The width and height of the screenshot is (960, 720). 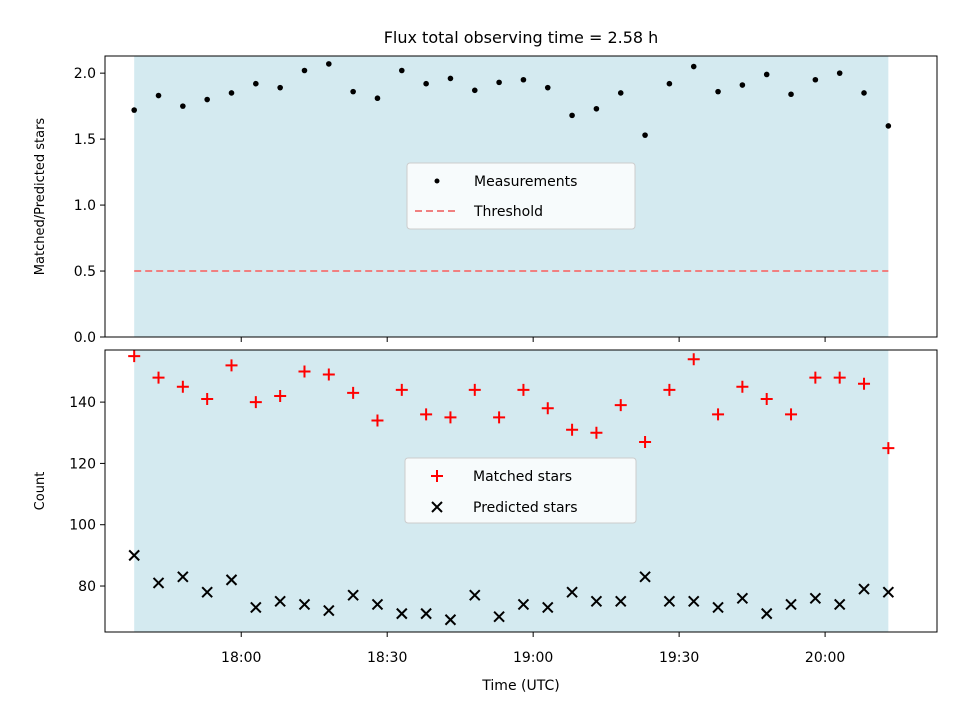 I want to click on y-tick-label: 1.0, so click(x=85, y=206).